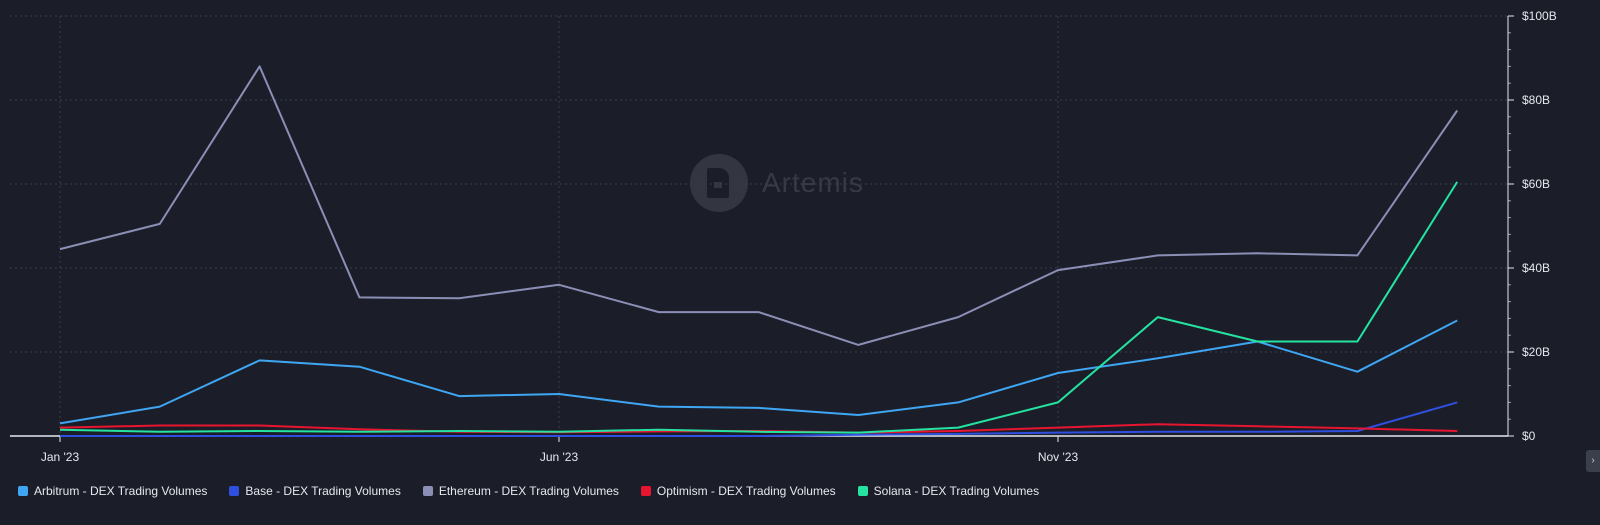 This screenshot has height=525, width=1600. I want to click on legend-item: Ethereum - DEX Trading Volumes, so click(520, 491).